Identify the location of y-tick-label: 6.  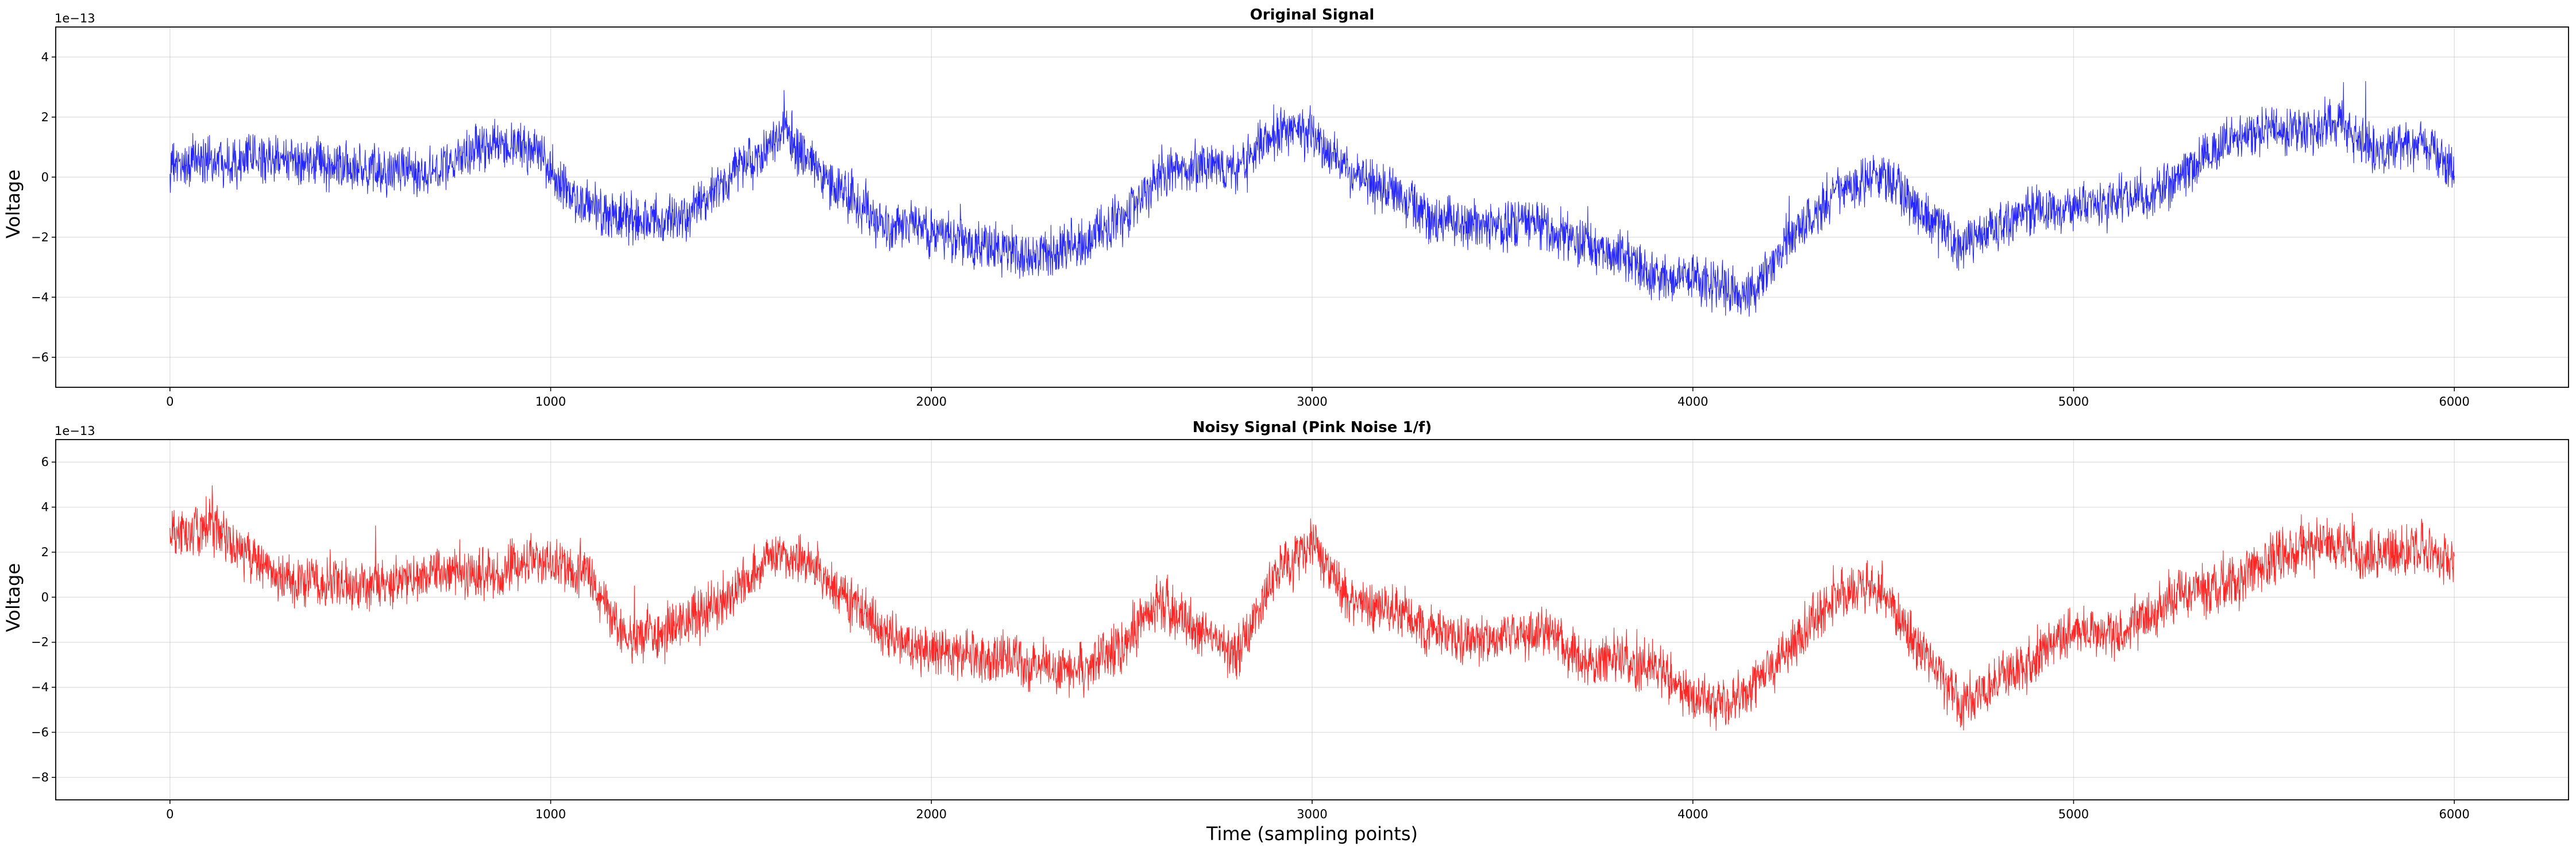
(45, 462).